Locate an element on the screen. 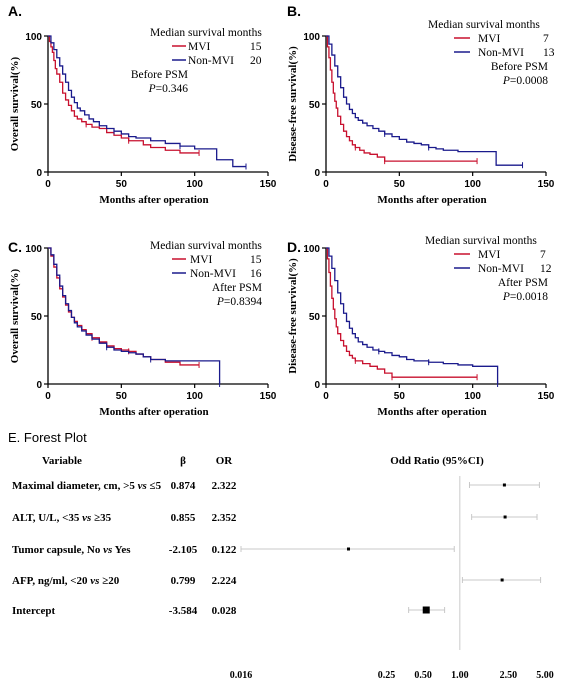 Image resolution: width=565 pixels, height=685 pixels. forest-header-or: OR is located at coordinates (225, 461).